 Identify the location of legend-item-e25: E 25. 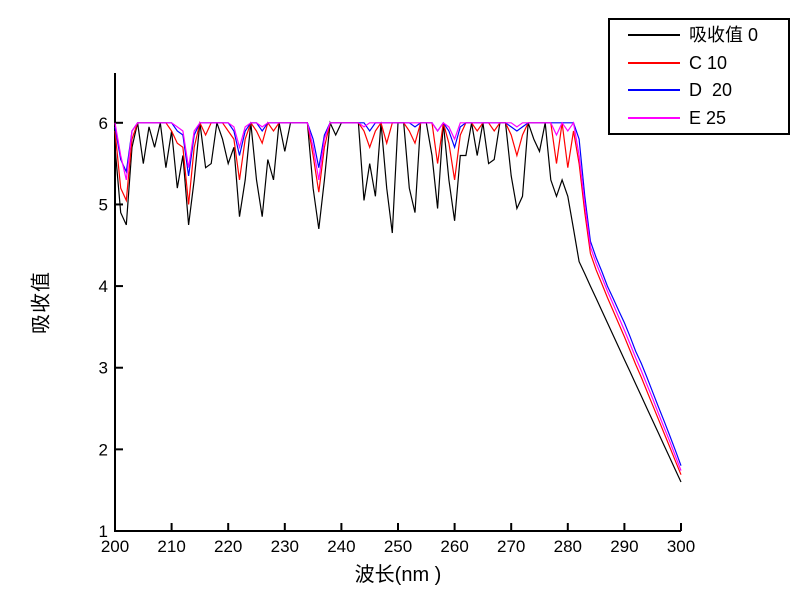
(708, 118).